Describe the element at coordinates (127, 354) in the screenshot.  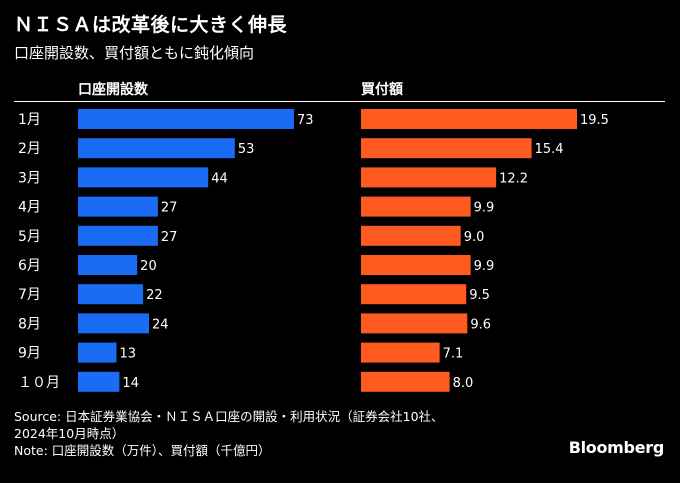
I see `accounts-value-label: 13` at that location.